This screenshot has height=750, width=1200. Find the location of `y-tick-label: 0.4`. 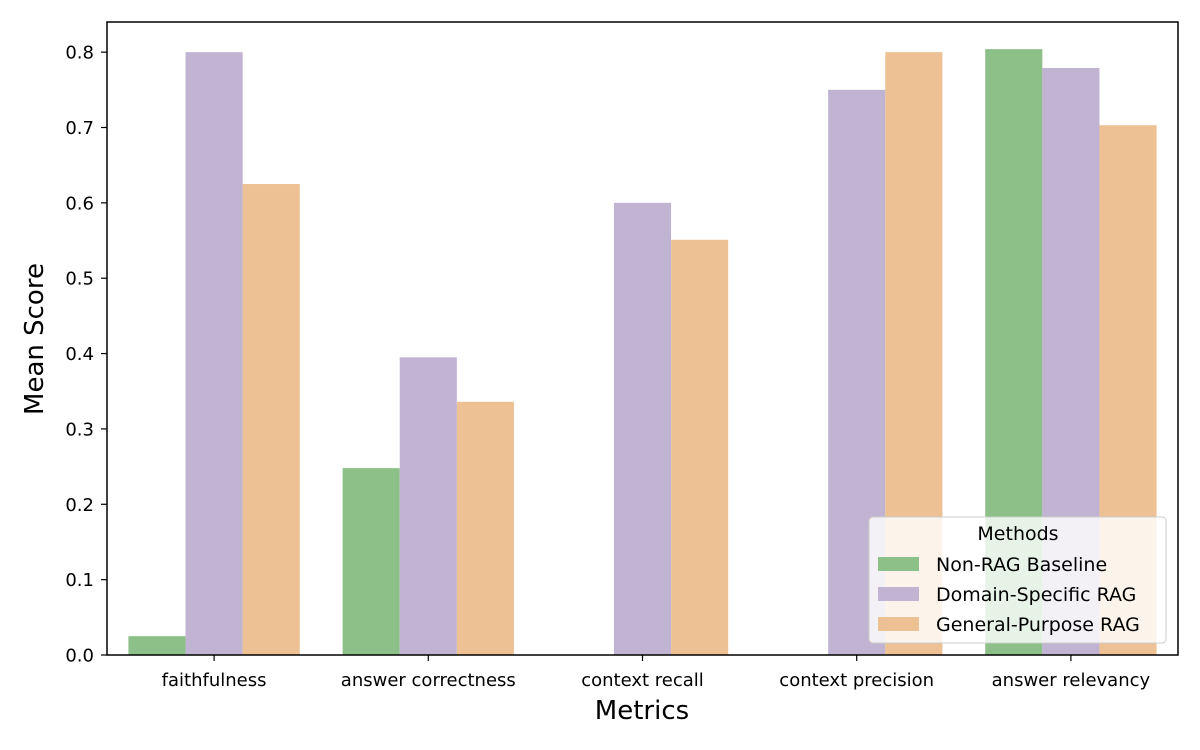

y-tick-label: 0.4 is located at coordinates (79, 354).